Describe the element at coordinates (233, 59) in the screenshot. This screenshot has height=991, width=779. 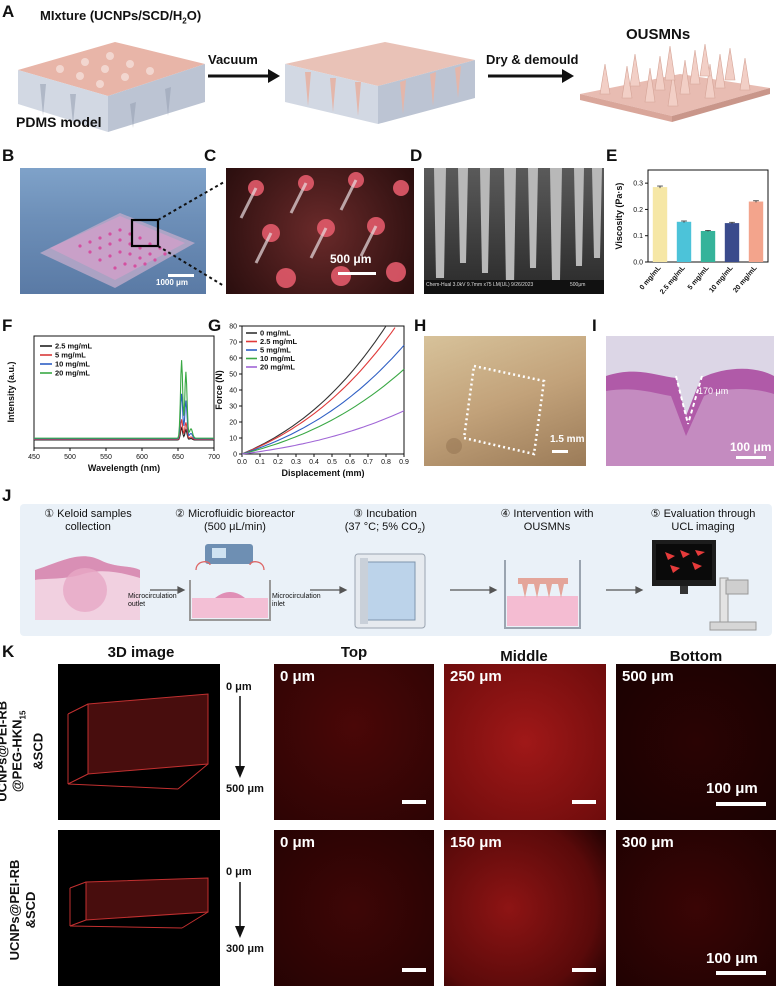
I see `vacuum-label: Vacuum` at that location.